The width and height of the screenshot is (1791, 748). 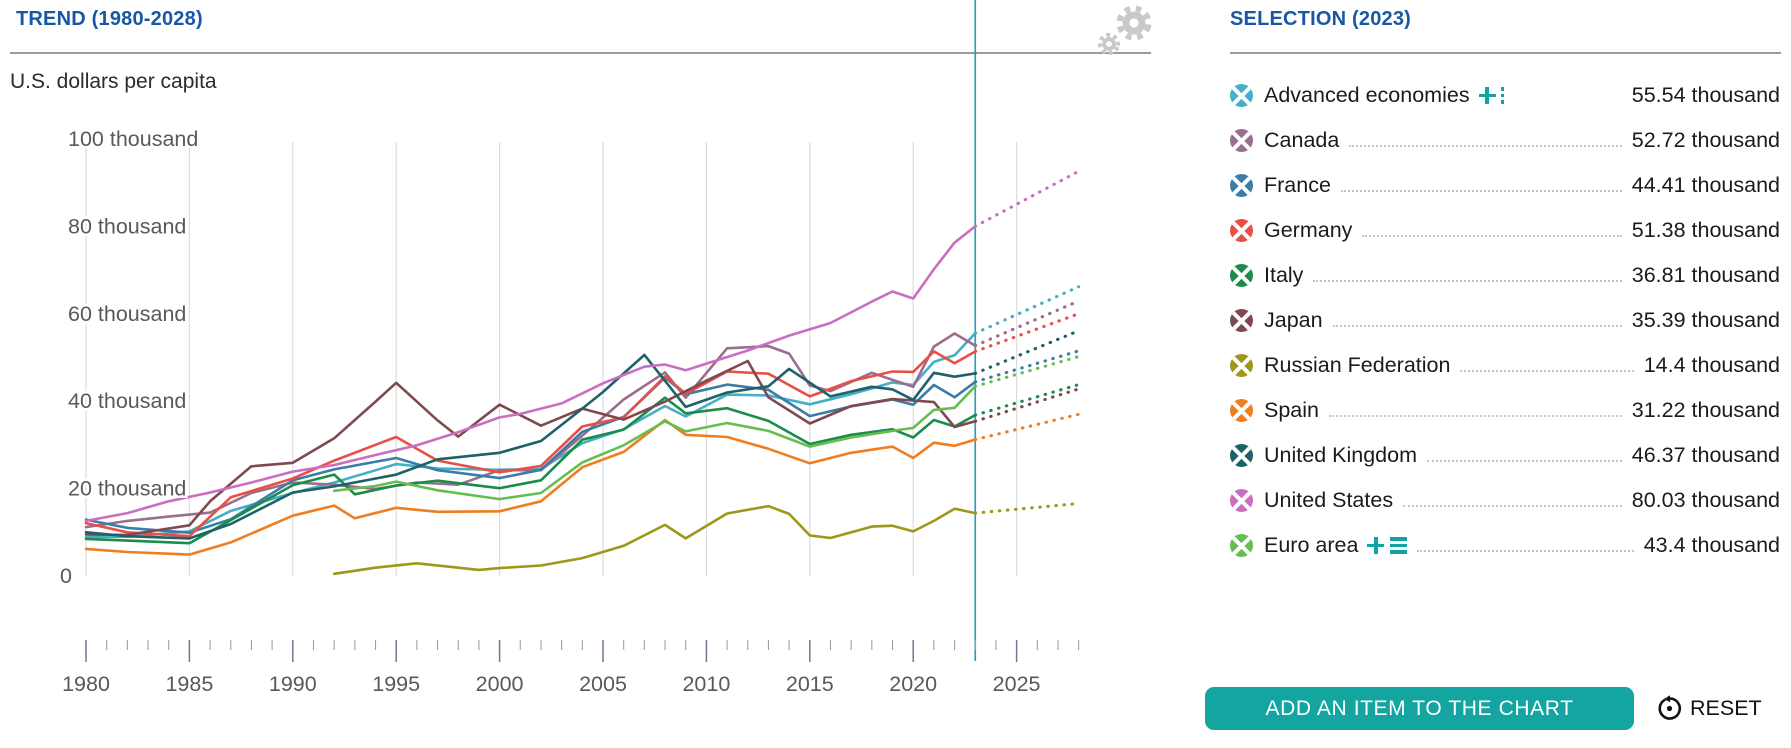 I want to click on trend-pane-title: TREND (1980-2028), so click(x=109, y=19).